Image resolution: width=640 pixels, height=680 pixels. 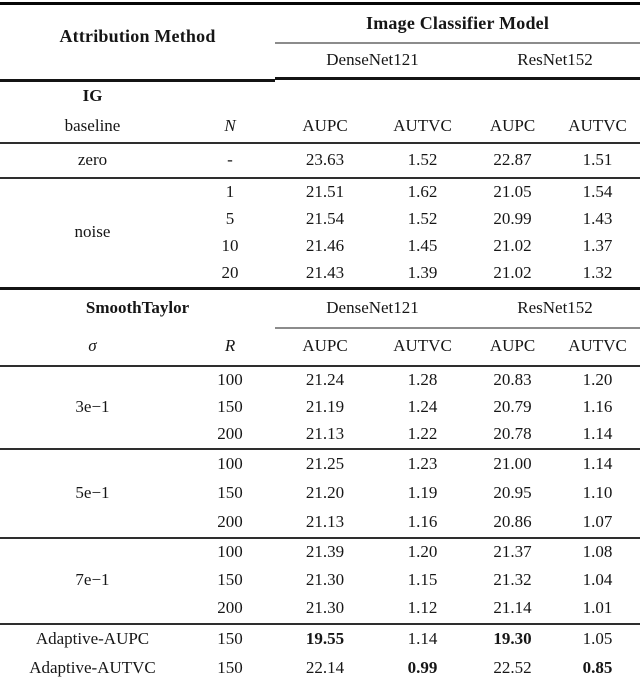 What do you see at coordinates (92, 233) in the screenshot?
I see `row-label-cell: noise` at bounding box center [92, 233].